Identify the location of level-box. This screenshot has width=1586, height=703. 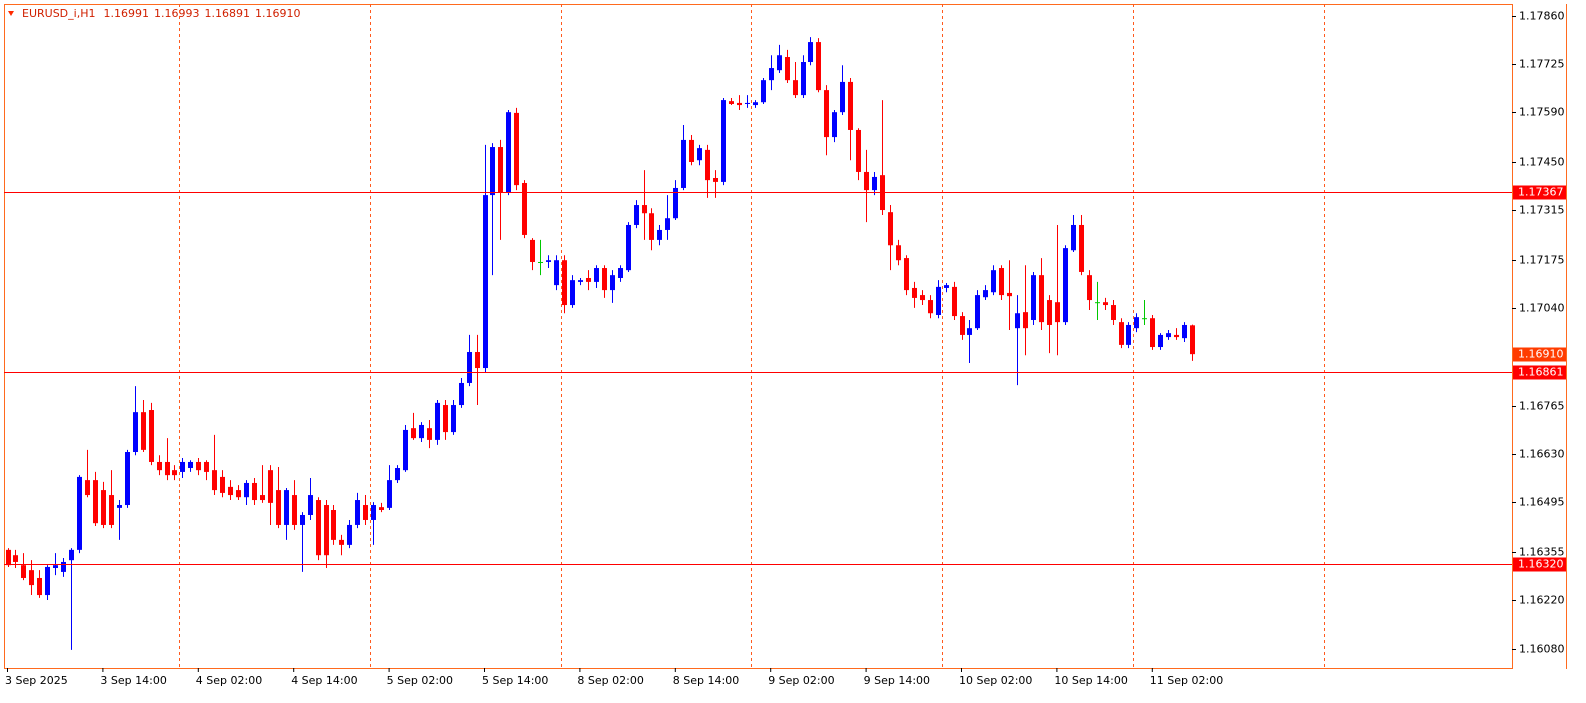
(1539, 372).